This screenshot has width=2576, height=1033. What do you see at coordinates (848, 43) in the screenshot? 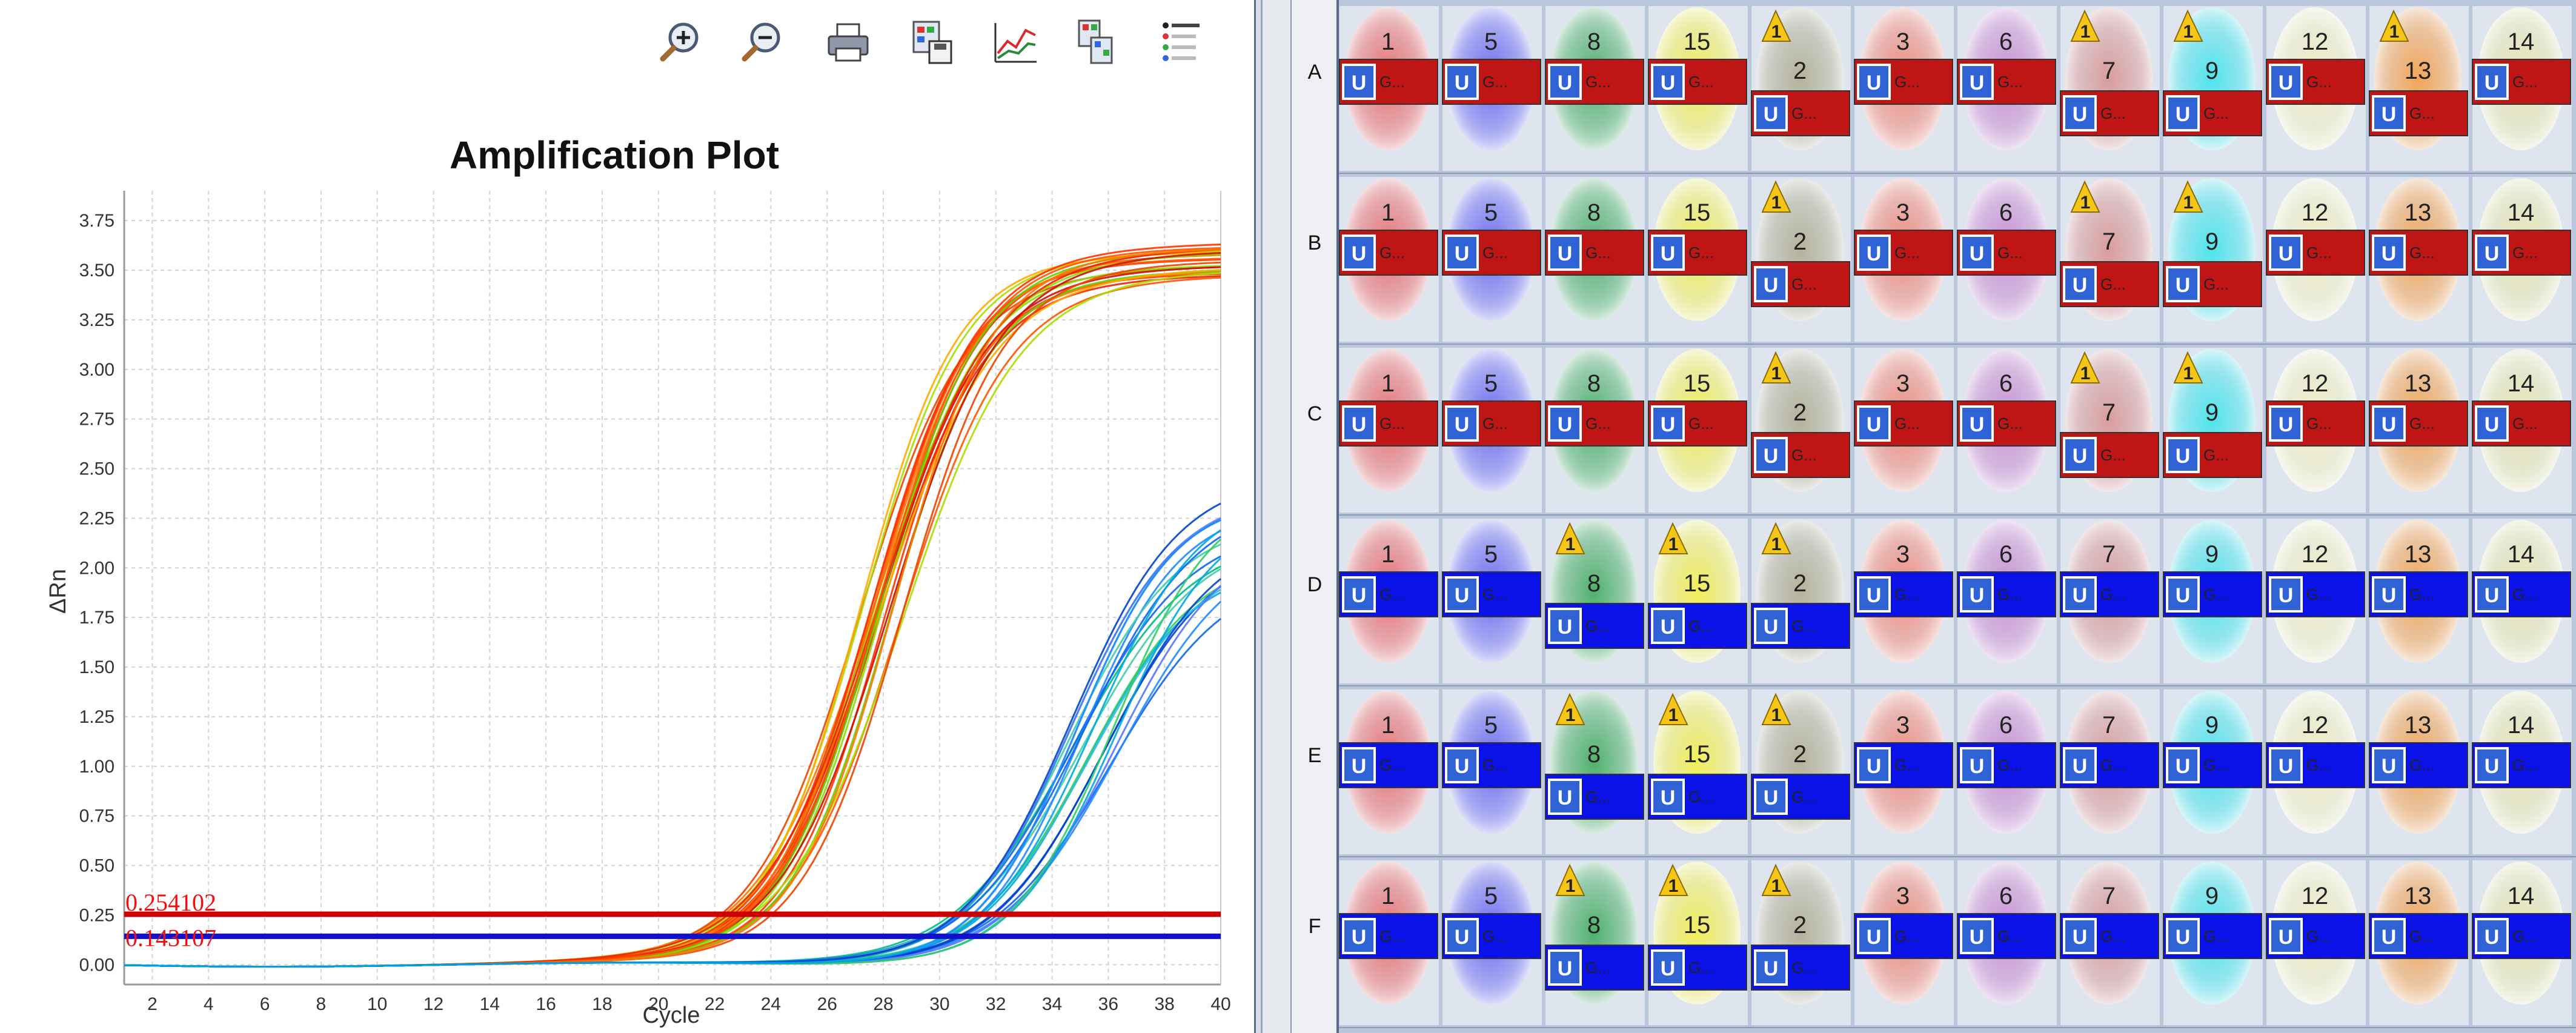
I see `print-button` at bounding box center [848, 43].